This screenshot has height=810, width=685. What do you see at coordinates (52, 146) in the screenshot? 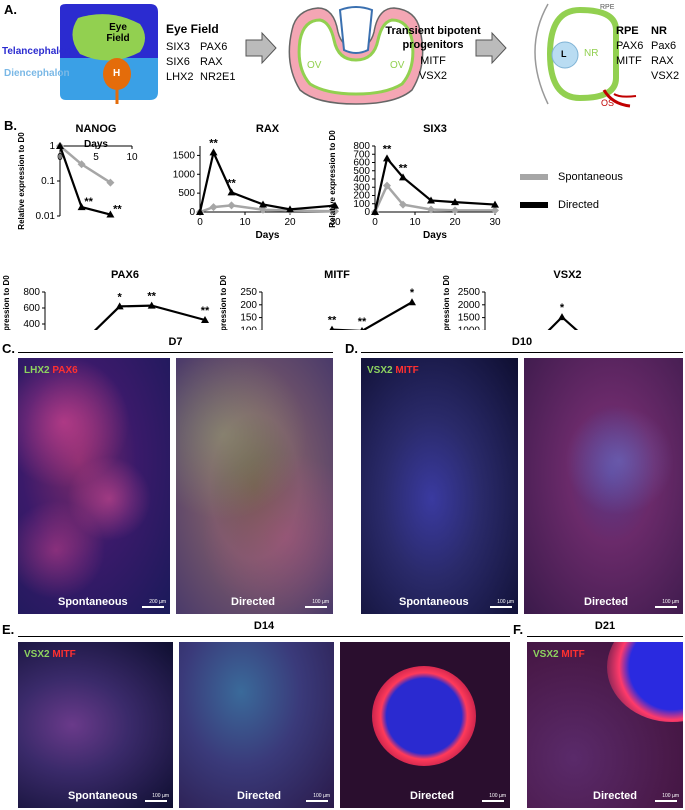
I see `y-tick-label-nanog: 1` at bounding box center [52, 146].